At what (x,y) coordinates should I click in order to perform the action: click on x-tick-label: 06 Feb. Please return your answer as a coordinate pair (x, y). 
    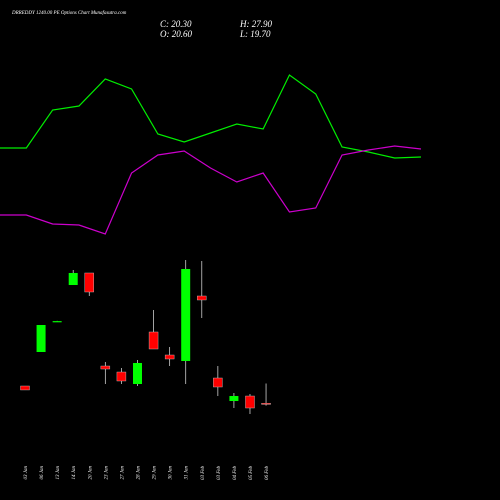
    Looking at the image, I should click on (267, 473).